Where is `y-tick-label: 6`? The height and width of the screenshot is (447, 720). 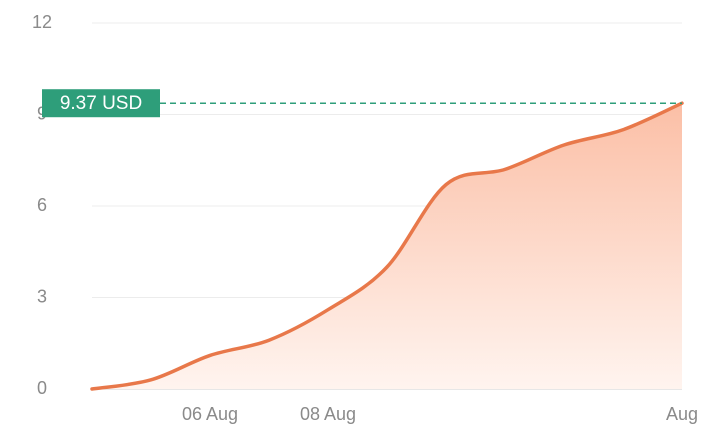
y-tick-label: 6 is located at coordinates (42, 205).